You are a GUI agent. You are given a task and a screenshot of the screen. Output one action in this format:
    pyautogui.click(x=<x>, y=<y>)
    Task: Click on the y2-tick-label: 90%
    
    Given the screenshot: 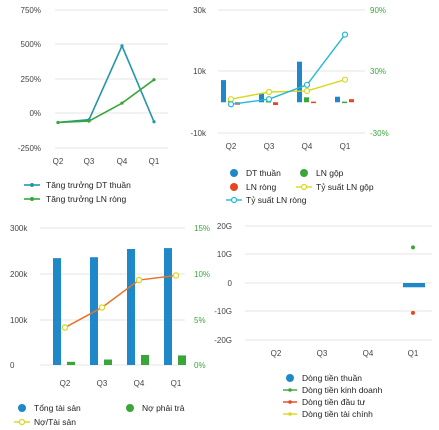 What is the action you would take?
    pyautogui.click(x=378, y=10)
    